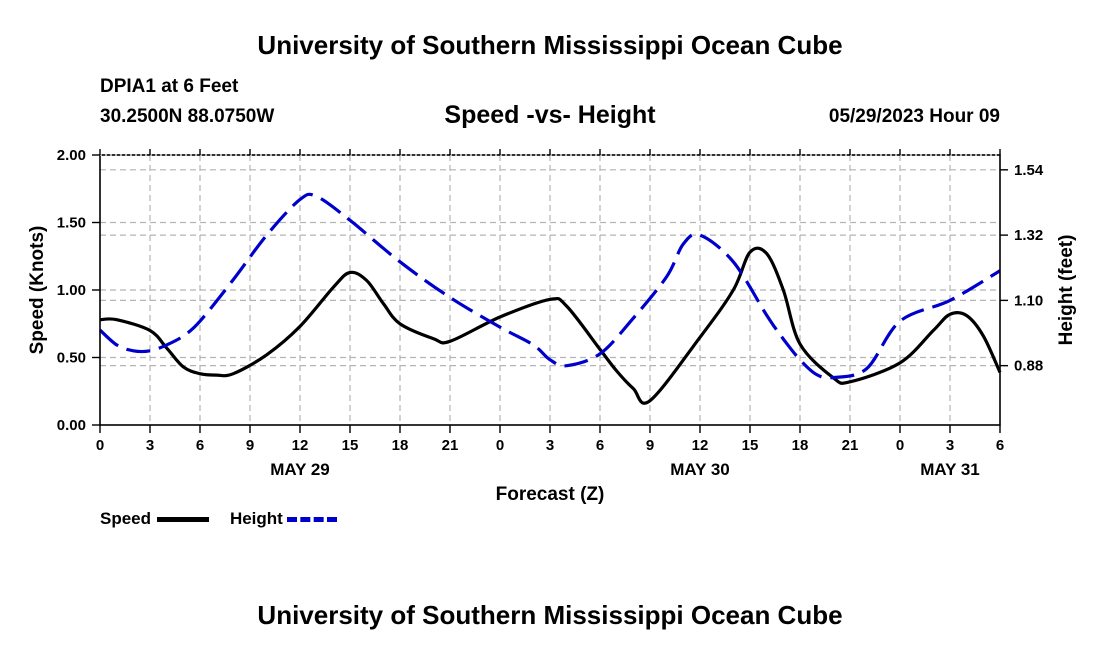 The image size is (1100, 650). Describe the element at coordinates (71, 155) in the screenshot. I see `y-tick-label: 2.00` at that location.